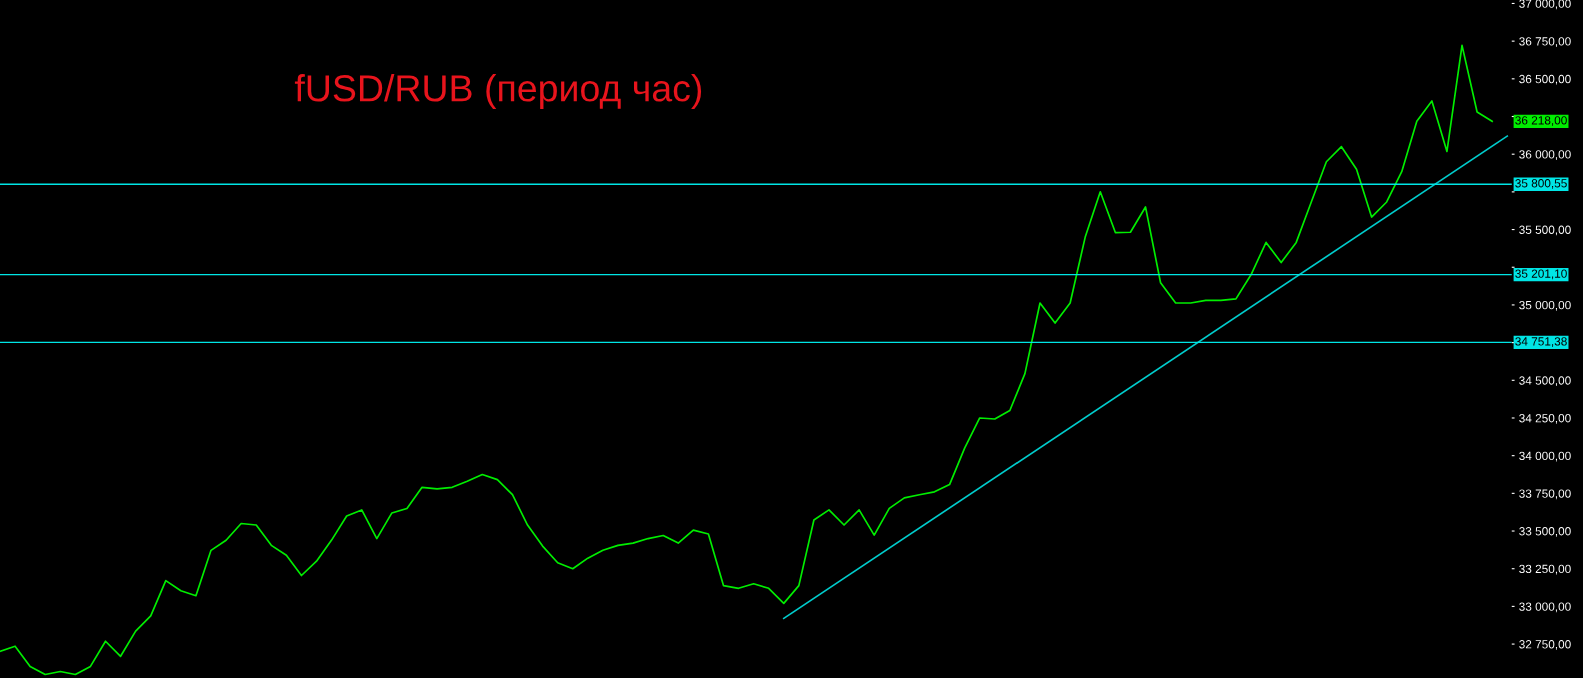  What do you see at coordinates (1545, 456) in the screenshot?
I see `y-tick-label: 34 000,00` at bounding box center [1545, 456].